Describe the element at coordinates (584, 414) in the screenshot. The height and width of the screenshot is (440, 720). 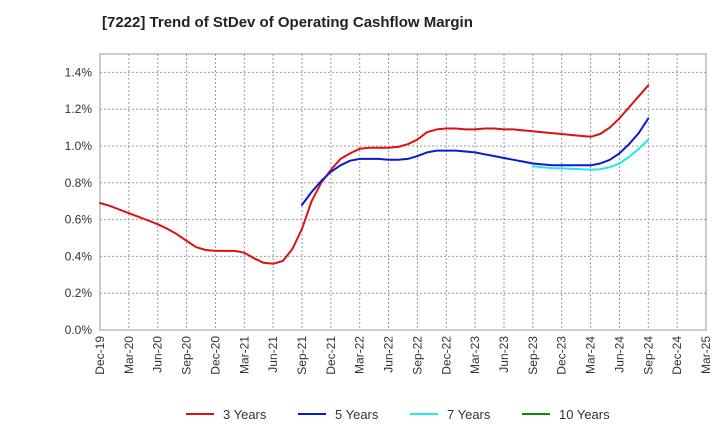
I see `legend-label: 10 Years` at that location.